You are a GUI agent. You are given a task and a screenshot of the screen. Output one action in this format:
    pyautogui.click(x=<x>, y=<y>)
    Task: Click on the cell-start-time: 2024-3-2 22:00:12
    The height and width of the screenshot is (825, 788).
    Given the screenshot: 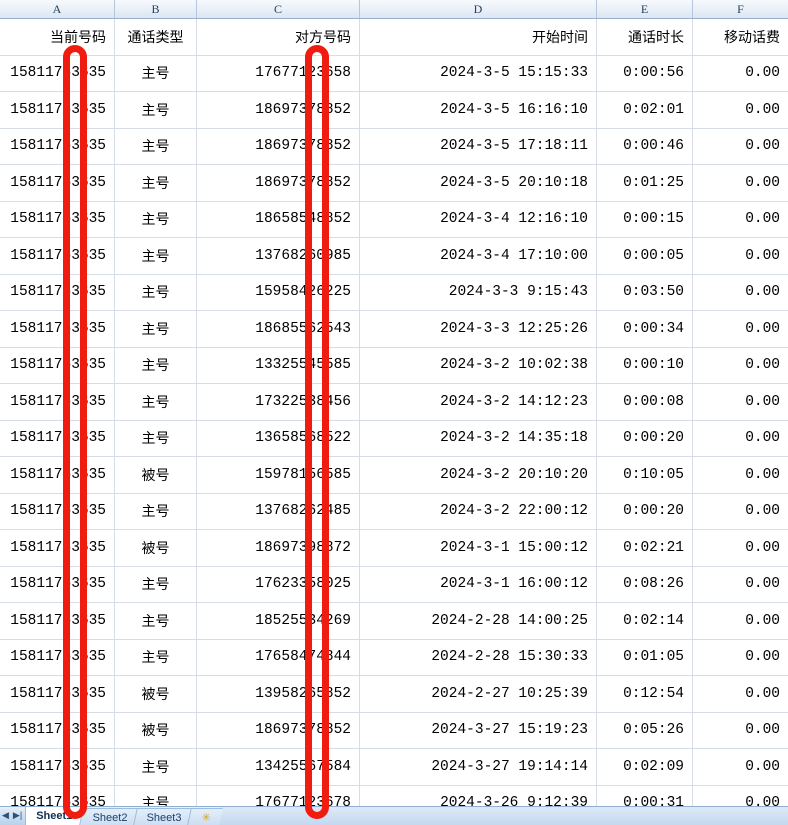 What is the action you would take?
    pyautogui.click(x=478, y=511)
    